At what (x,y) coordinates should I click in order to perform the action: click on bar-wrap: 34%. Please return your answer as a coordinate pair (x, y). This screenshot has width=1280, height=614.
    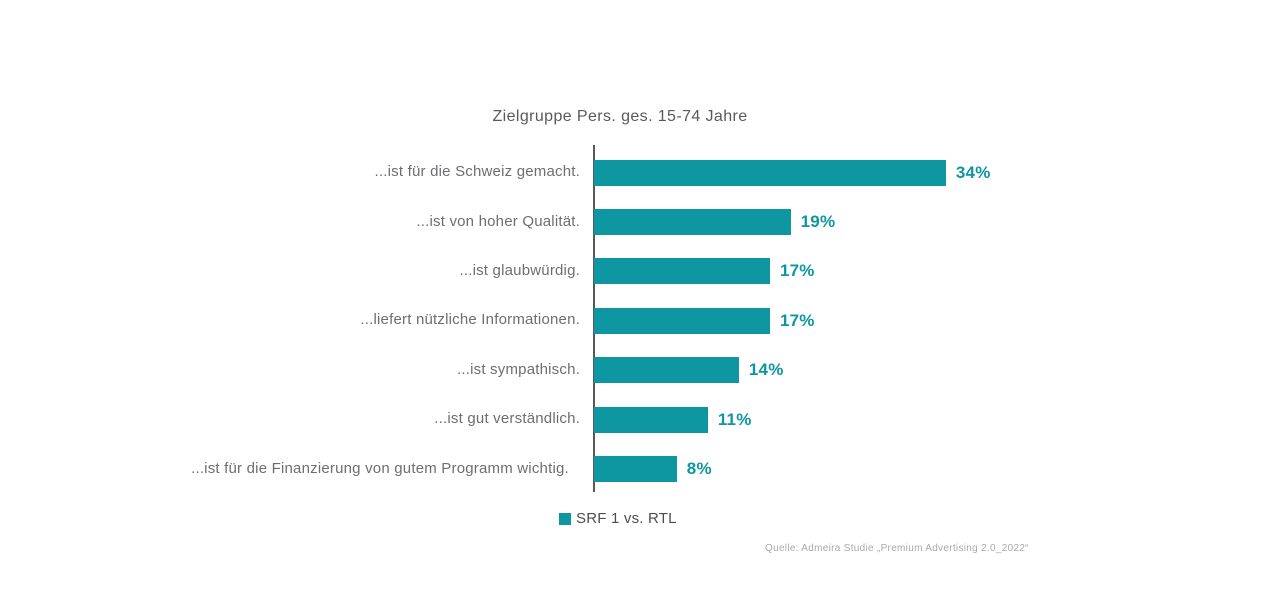
    Looking at the image, I should click on (792, 172).